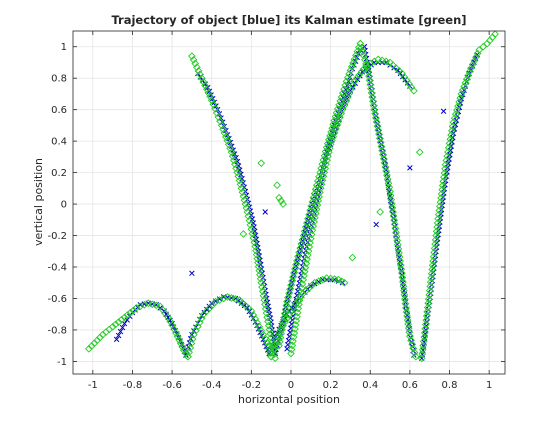 Image resolution: width=560 pixels, height=424 pixels. Describe the element at coordinates (57, 236) in the screenshot. I see `y-tick-label: -0.2` at that location.